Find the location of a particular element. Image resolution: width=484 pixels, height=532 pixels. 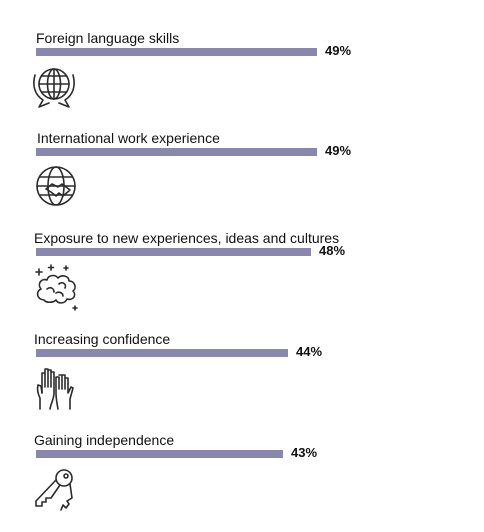

category-label: Gaining independence is located at coordinates (104, 440).